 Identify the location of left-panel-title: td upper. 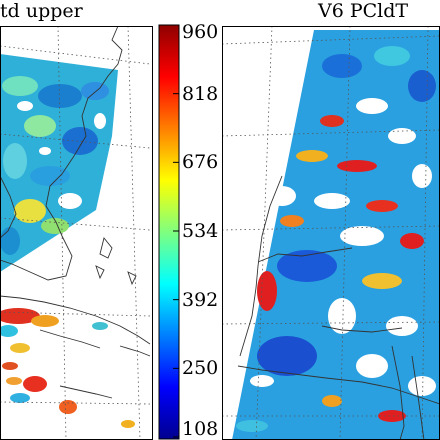
(41, 11).